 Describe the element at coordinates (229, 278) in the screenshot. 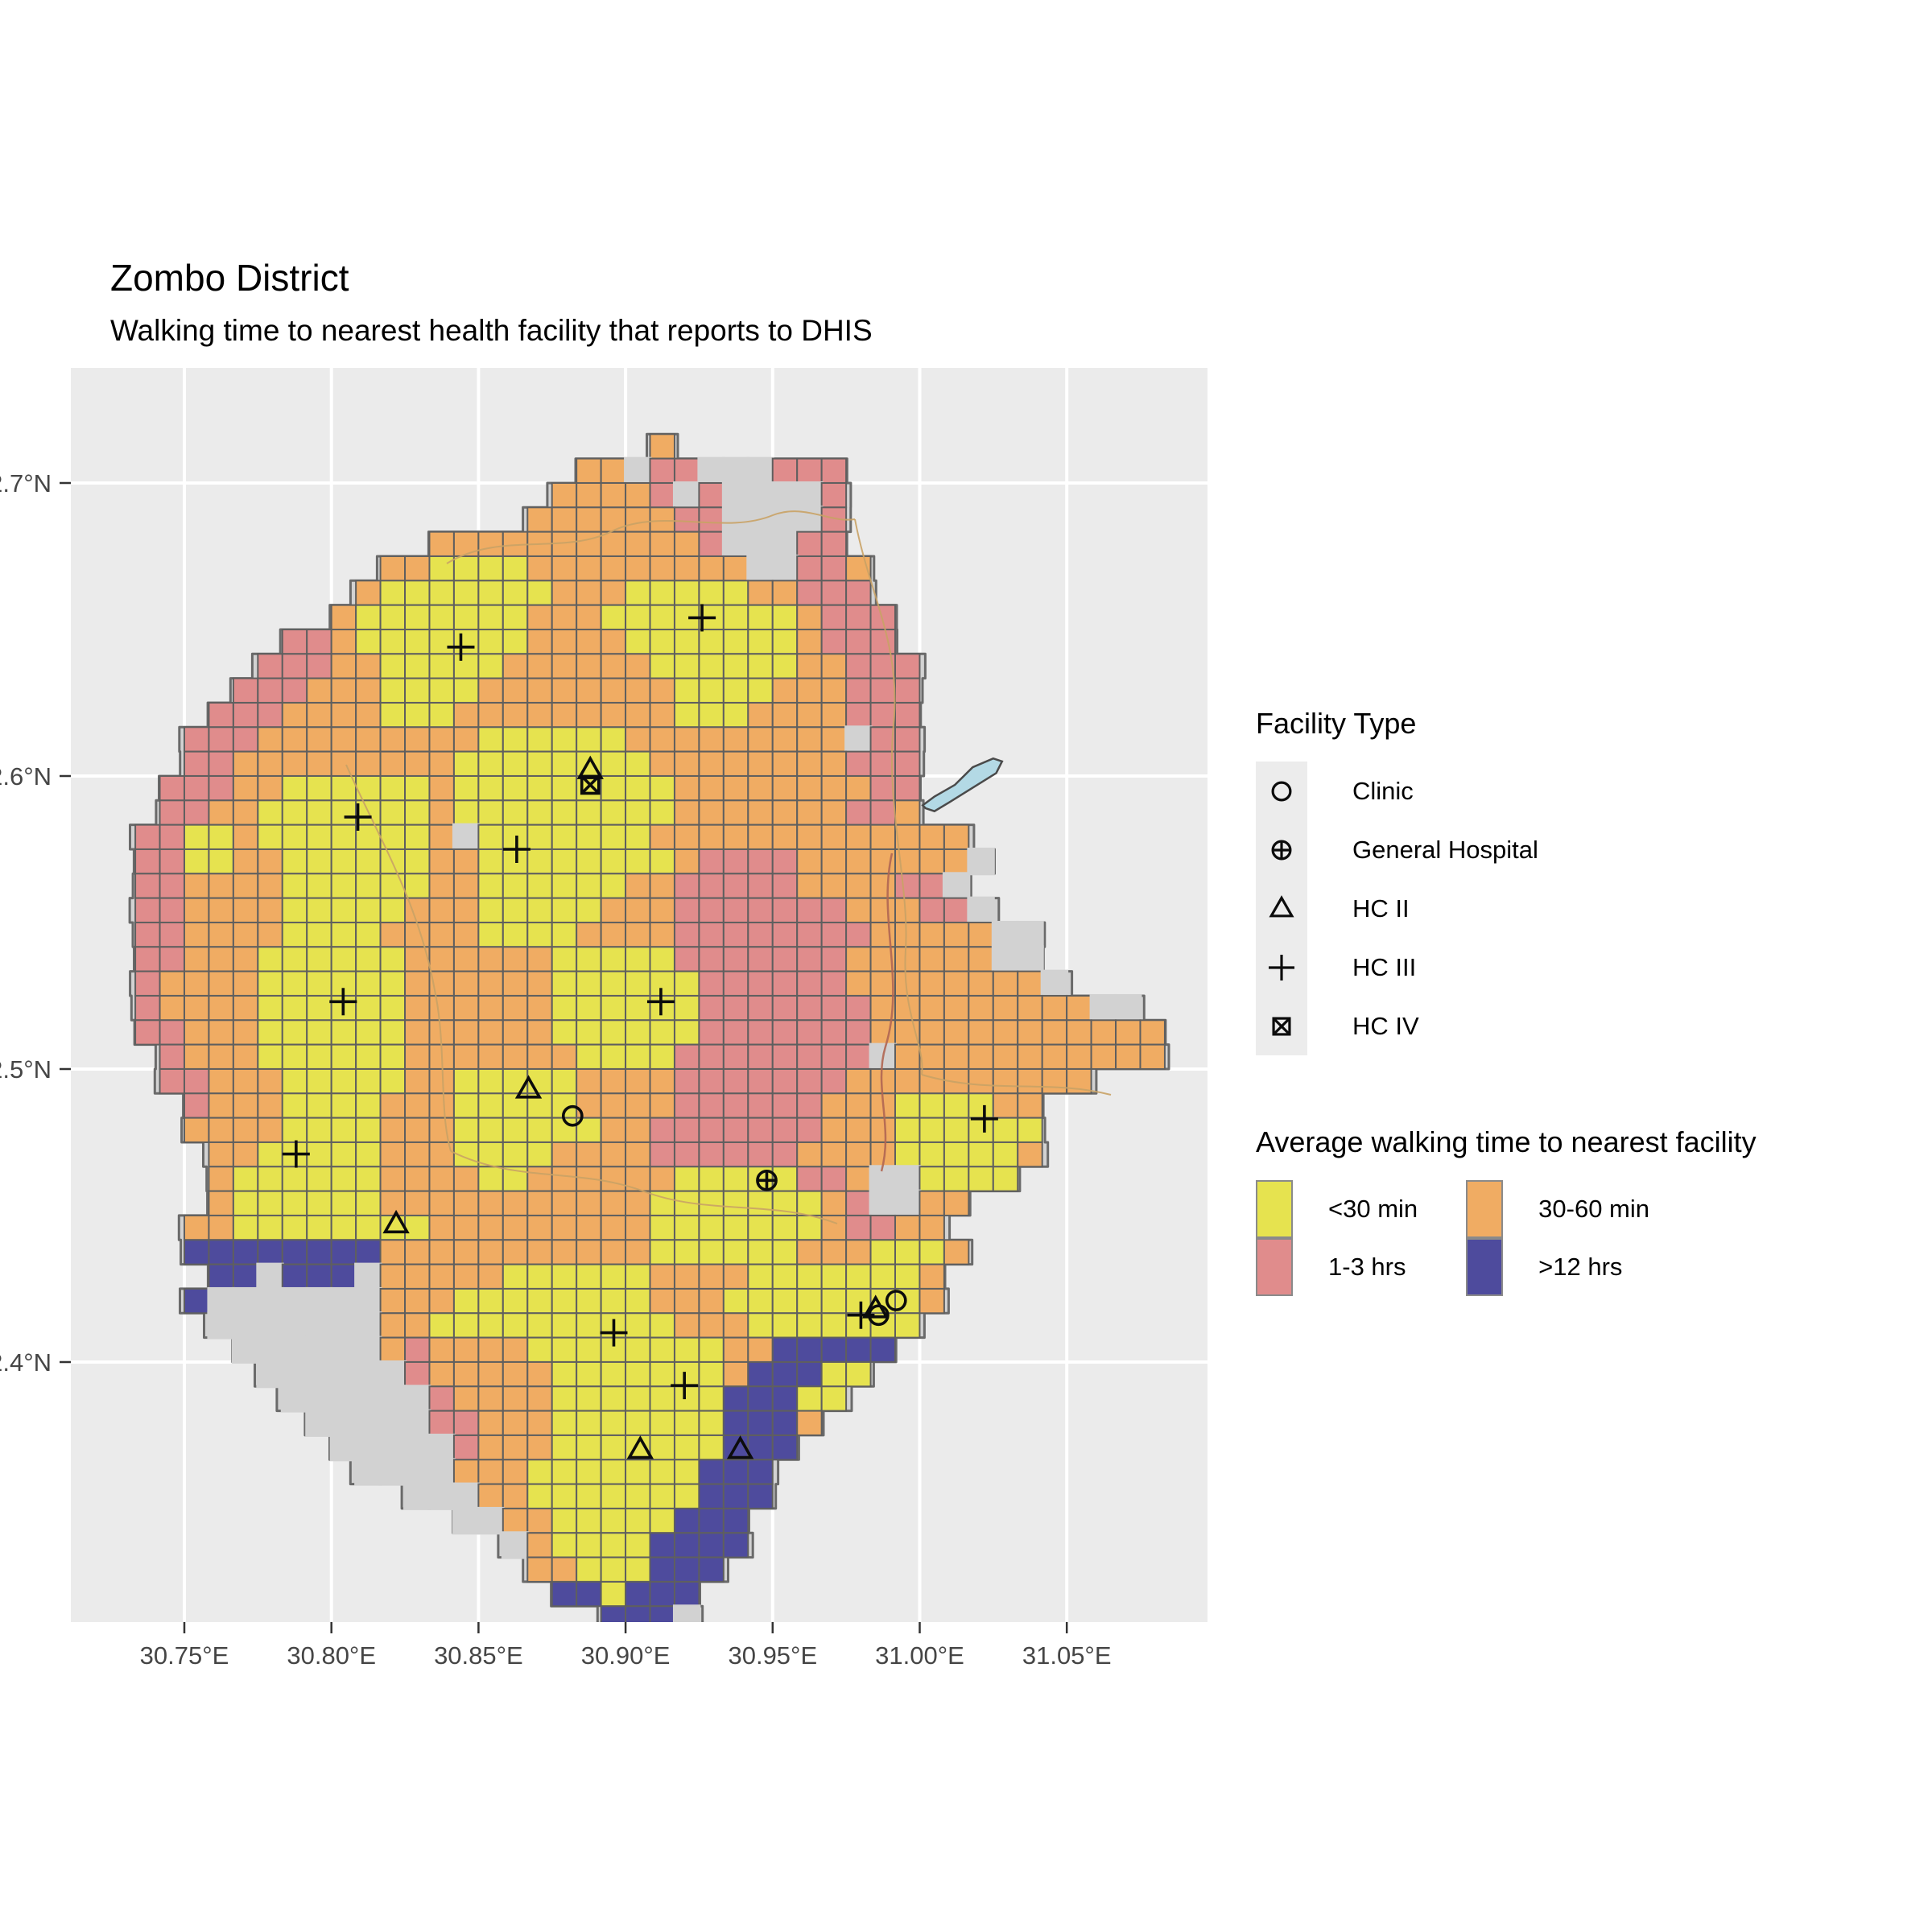

I see `page-title: Zombo District` at that location.